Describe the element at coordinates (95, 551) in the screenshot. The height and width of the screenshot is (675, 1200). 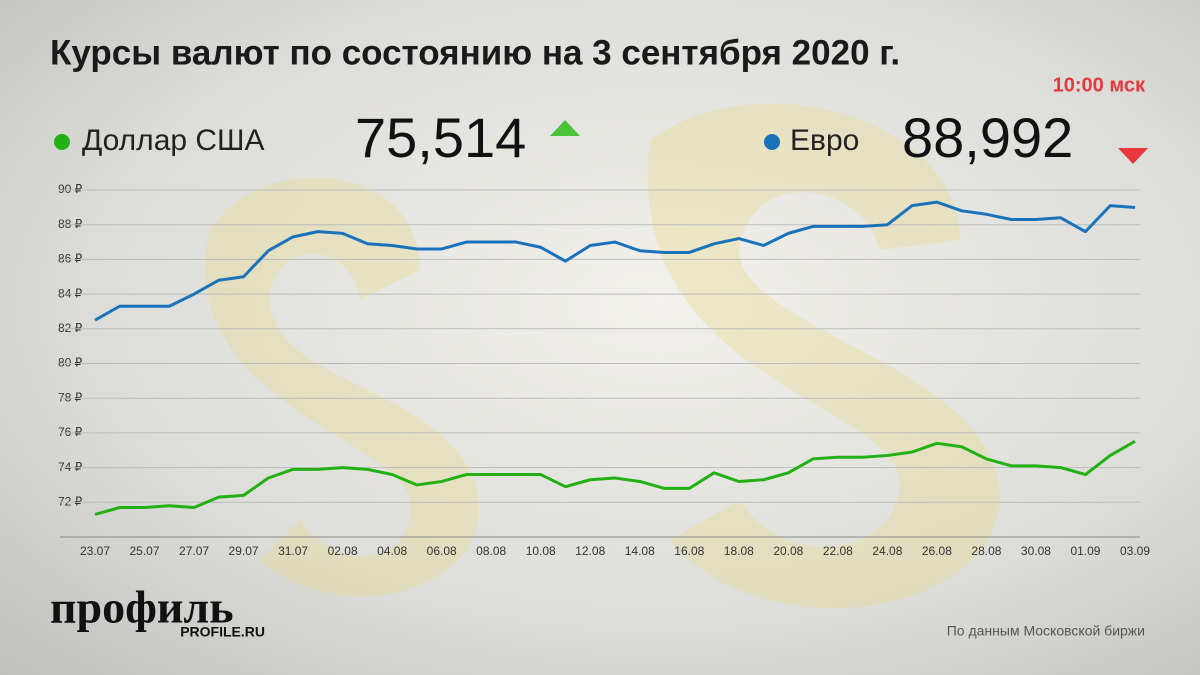
I see `x-tick-label: 23.07` at that location.